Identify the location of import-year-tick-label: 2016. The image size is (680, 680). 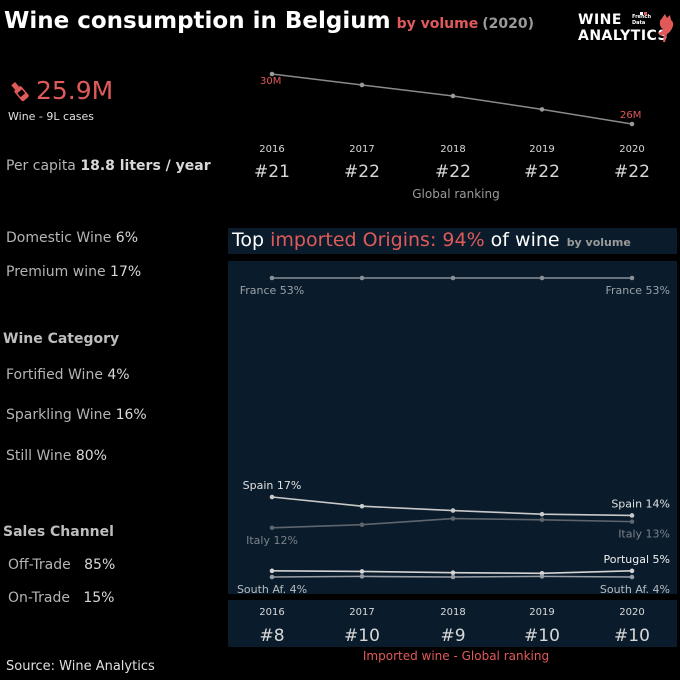
(271, 612).